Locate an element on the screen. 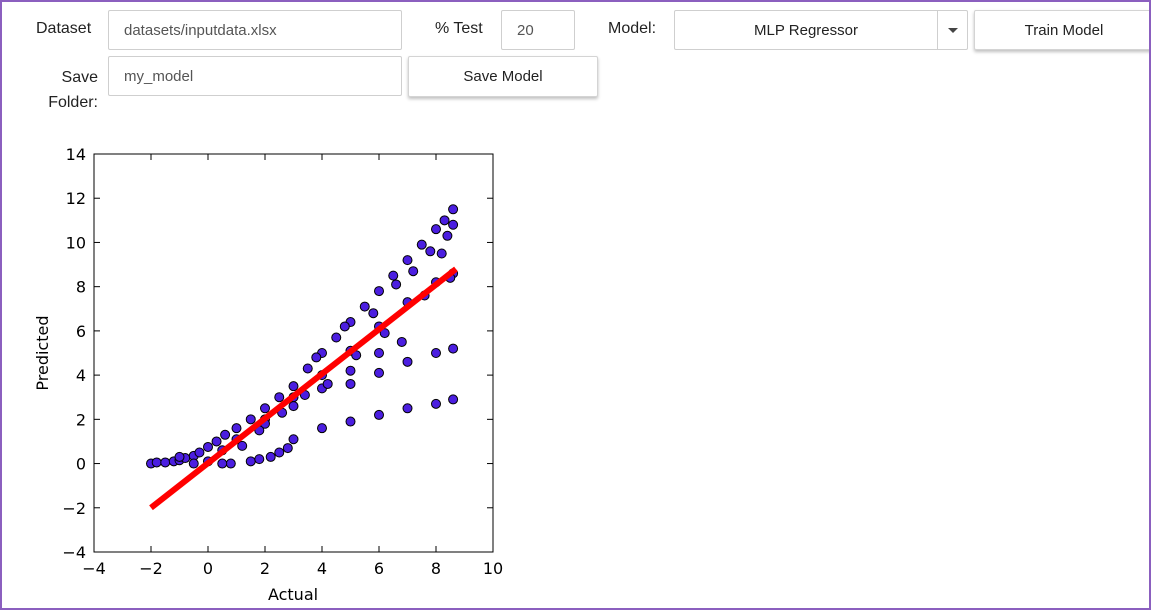 The width and height of the screenshot is (1151, 610). y-axis-label: Predicted is located at coordinates (42, 352).